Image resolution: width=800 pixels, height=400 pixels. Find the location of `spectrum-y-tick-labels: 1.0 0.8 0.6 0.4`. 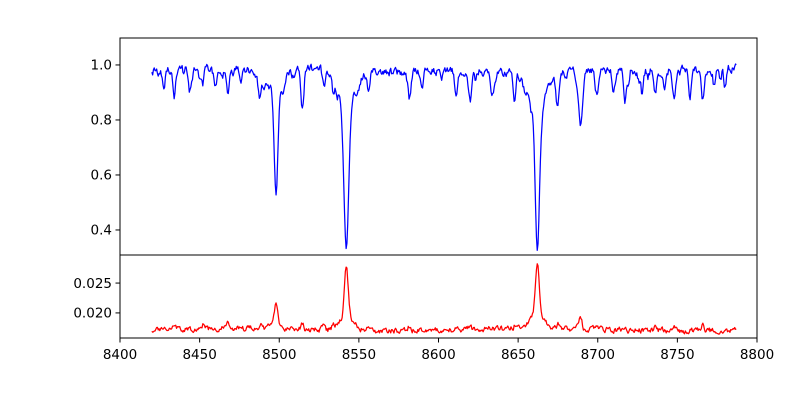

spectrum-y-tick-labels: 1.0 0.8 0.6 0.4 is located at coordinates (101, 148).